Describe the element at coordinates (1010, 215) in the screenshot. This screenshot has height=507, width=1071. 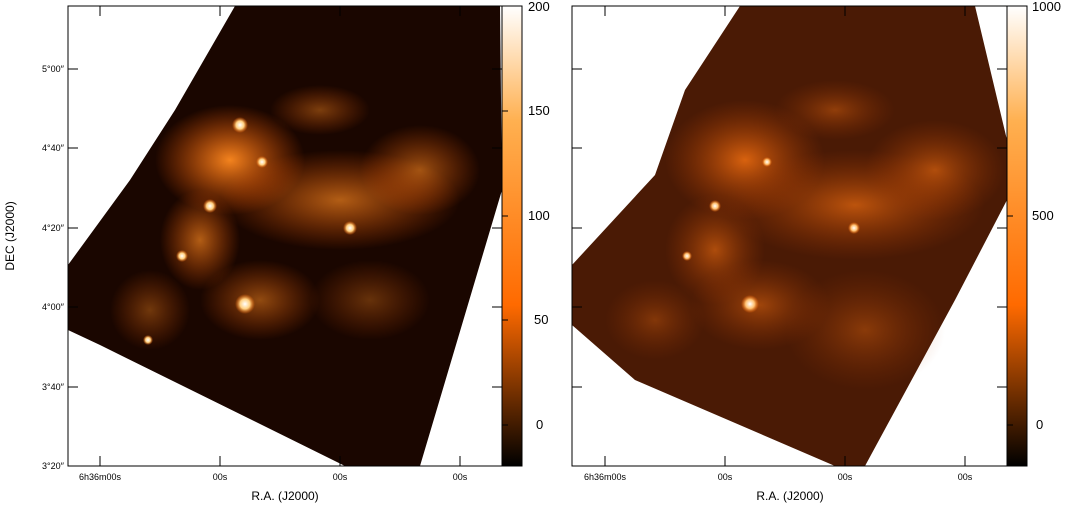
I see `pacs160-colorbar-ticks` at that location.